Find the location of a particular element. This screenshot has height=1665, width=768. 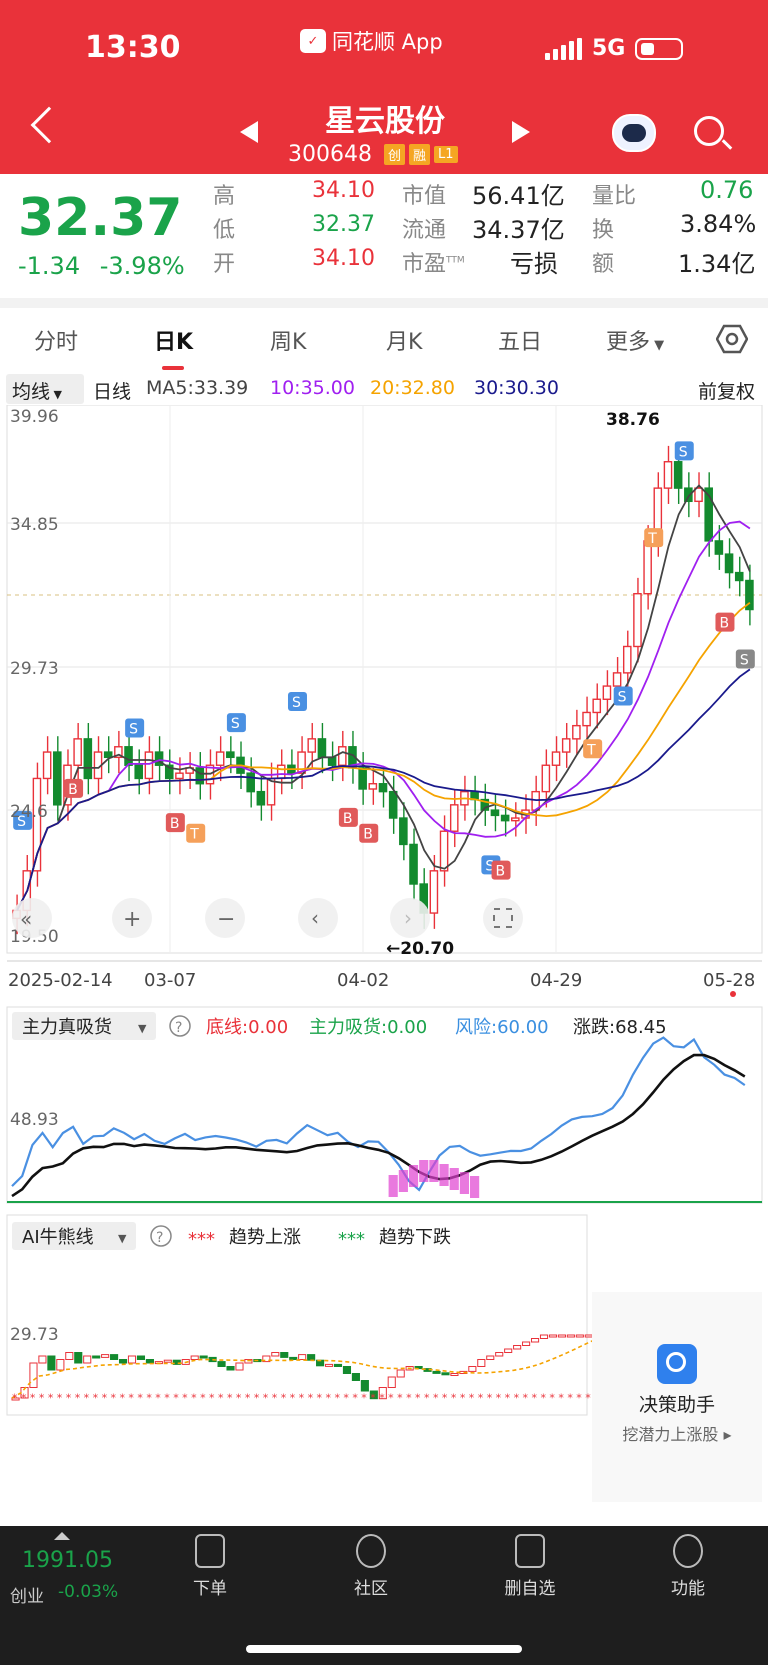

index-value: 1991.05 is located at coordinates (67, 1560).